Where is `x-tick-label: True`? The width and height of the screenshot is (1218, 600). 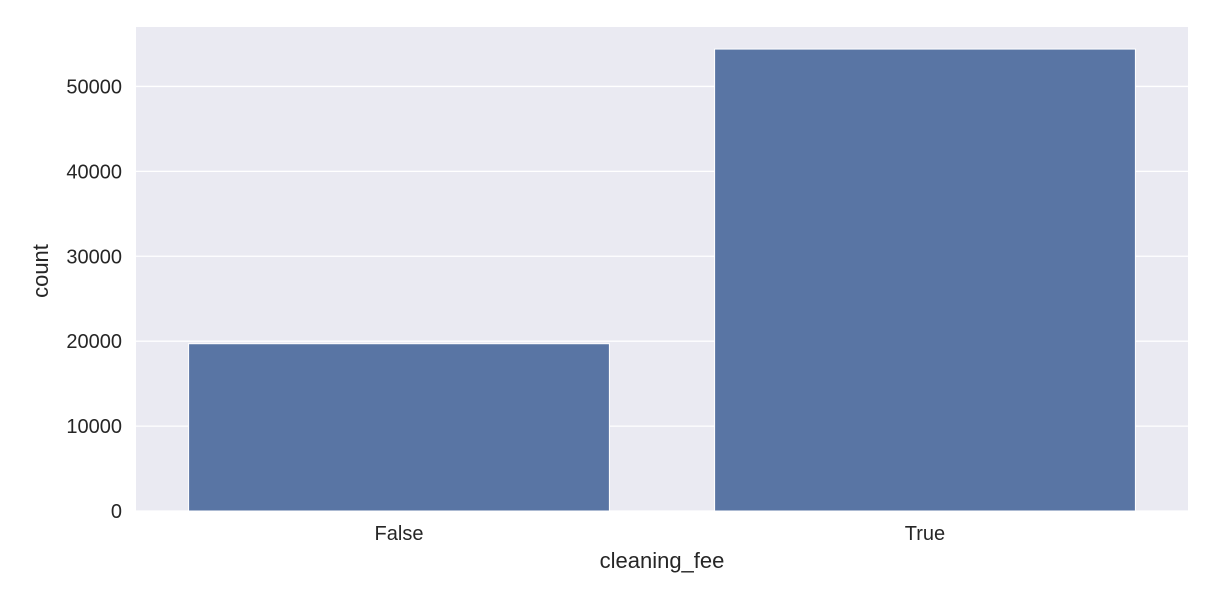
x-tick-label: True is located at coordinates (925, 534).